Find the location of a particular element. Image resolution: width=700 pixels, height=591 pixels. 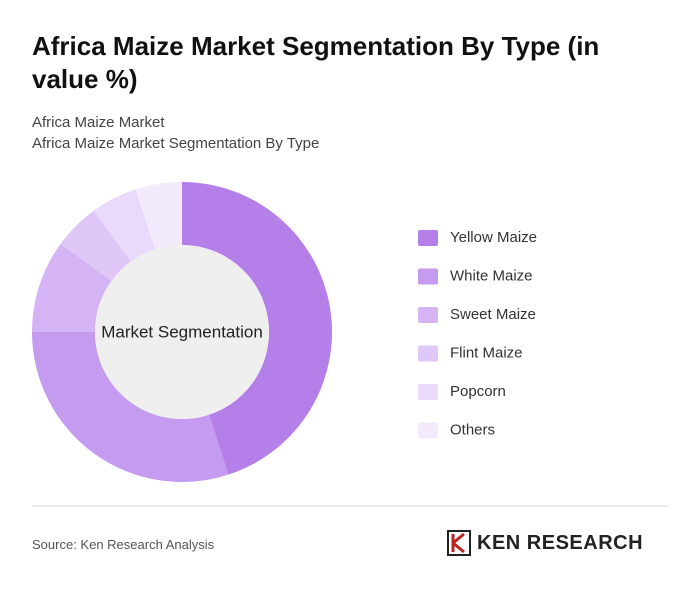

legend-label: Yellow Maize is located at coordinates (493, 237).